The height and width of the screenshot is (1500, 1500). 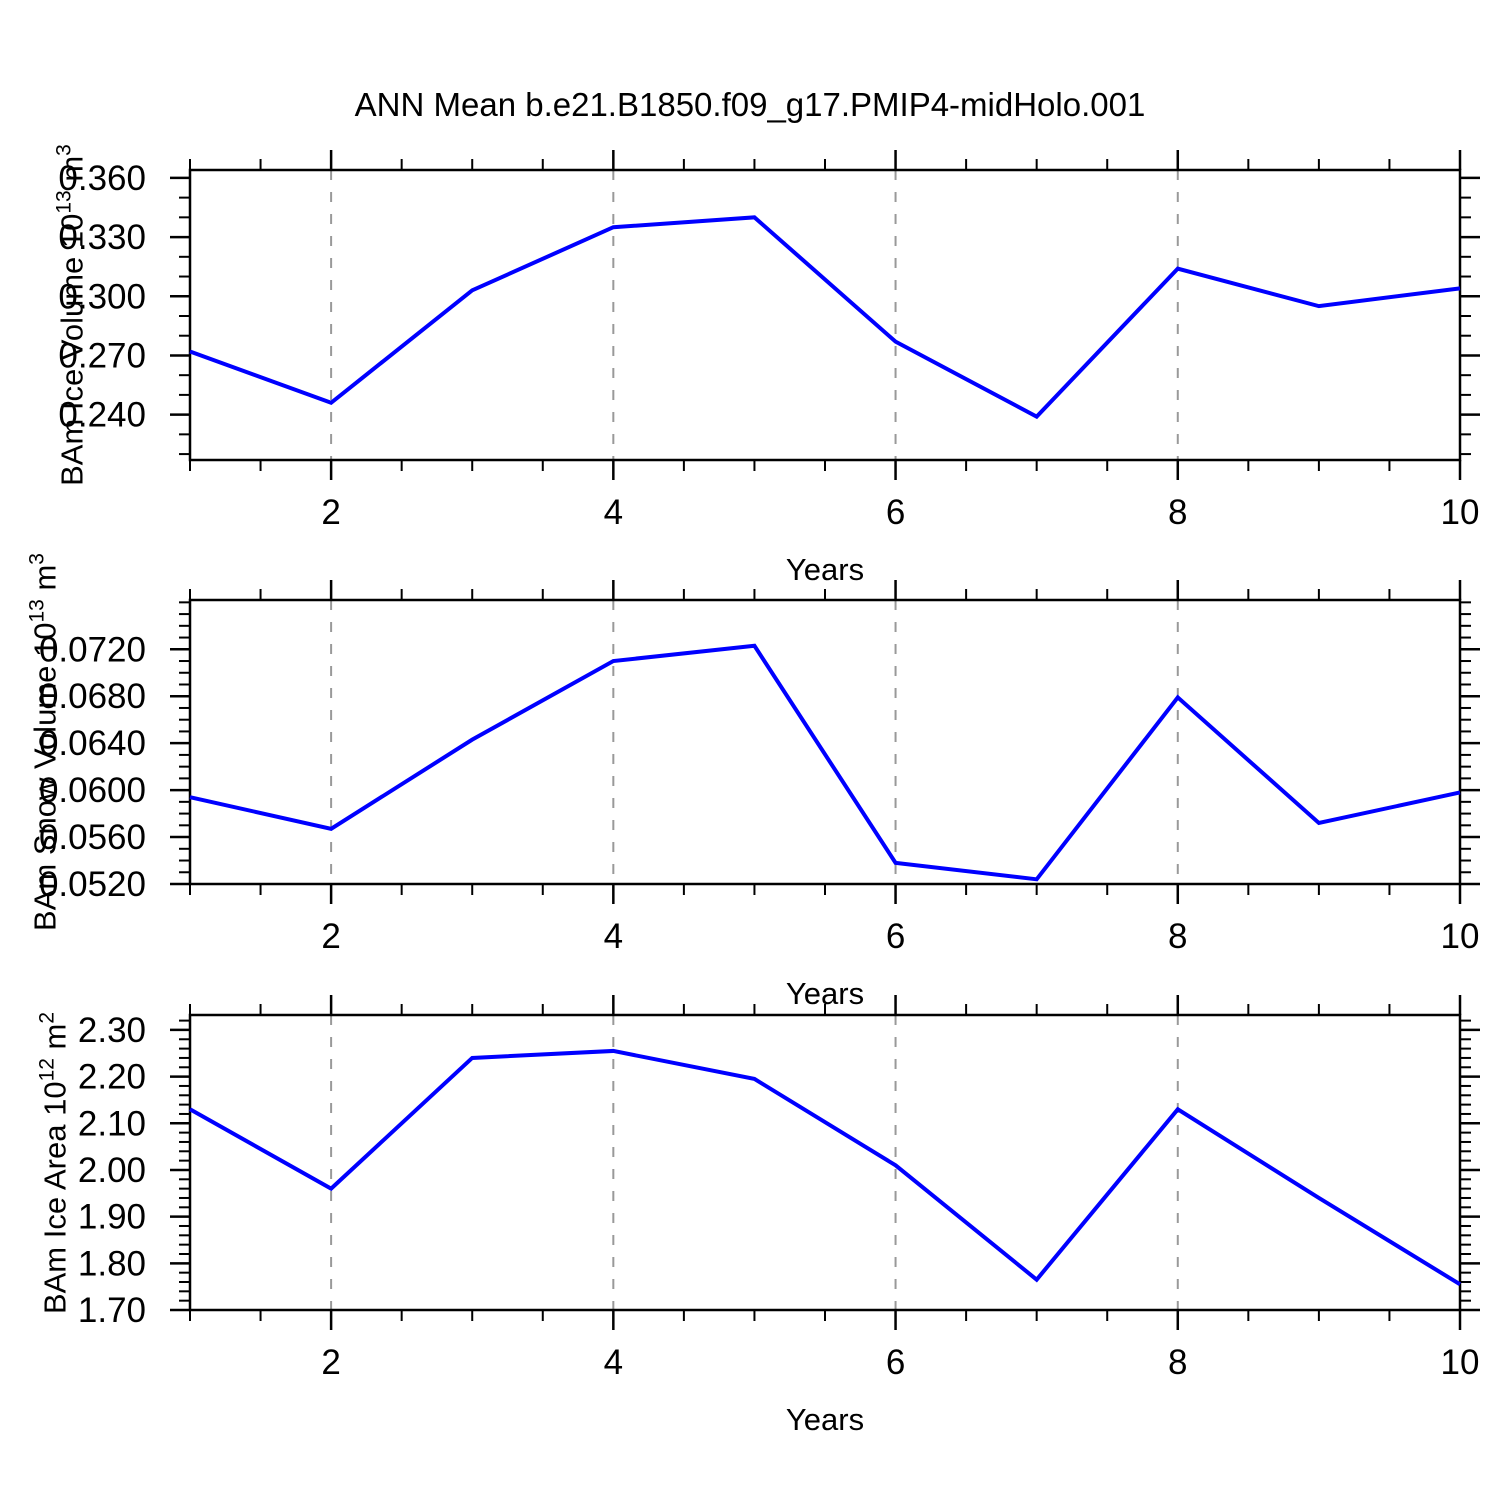 What do you see at coordinates (47, 1069) in the screenshot?
I see `y-axis-title-superscript: 12` at bounding box center [47, 1069].